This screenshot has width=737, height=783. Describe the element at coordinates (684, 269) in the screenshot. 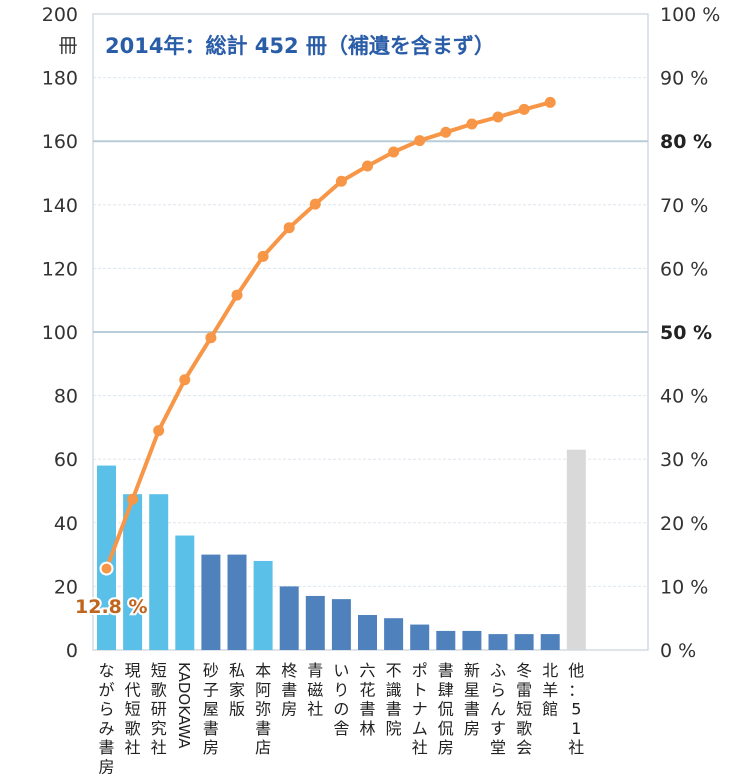

I see `y2-tick-label: 60 %` at that location.